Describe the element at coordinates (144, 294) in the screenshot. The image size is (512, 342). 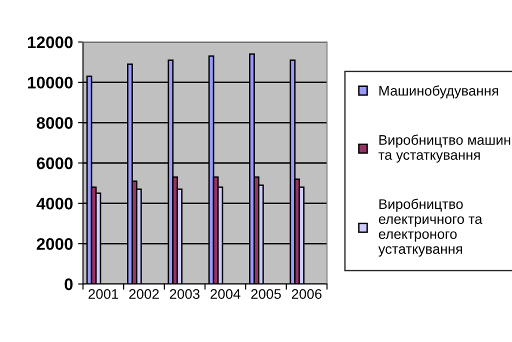
I see `x-tick-label: 2002` at that location.